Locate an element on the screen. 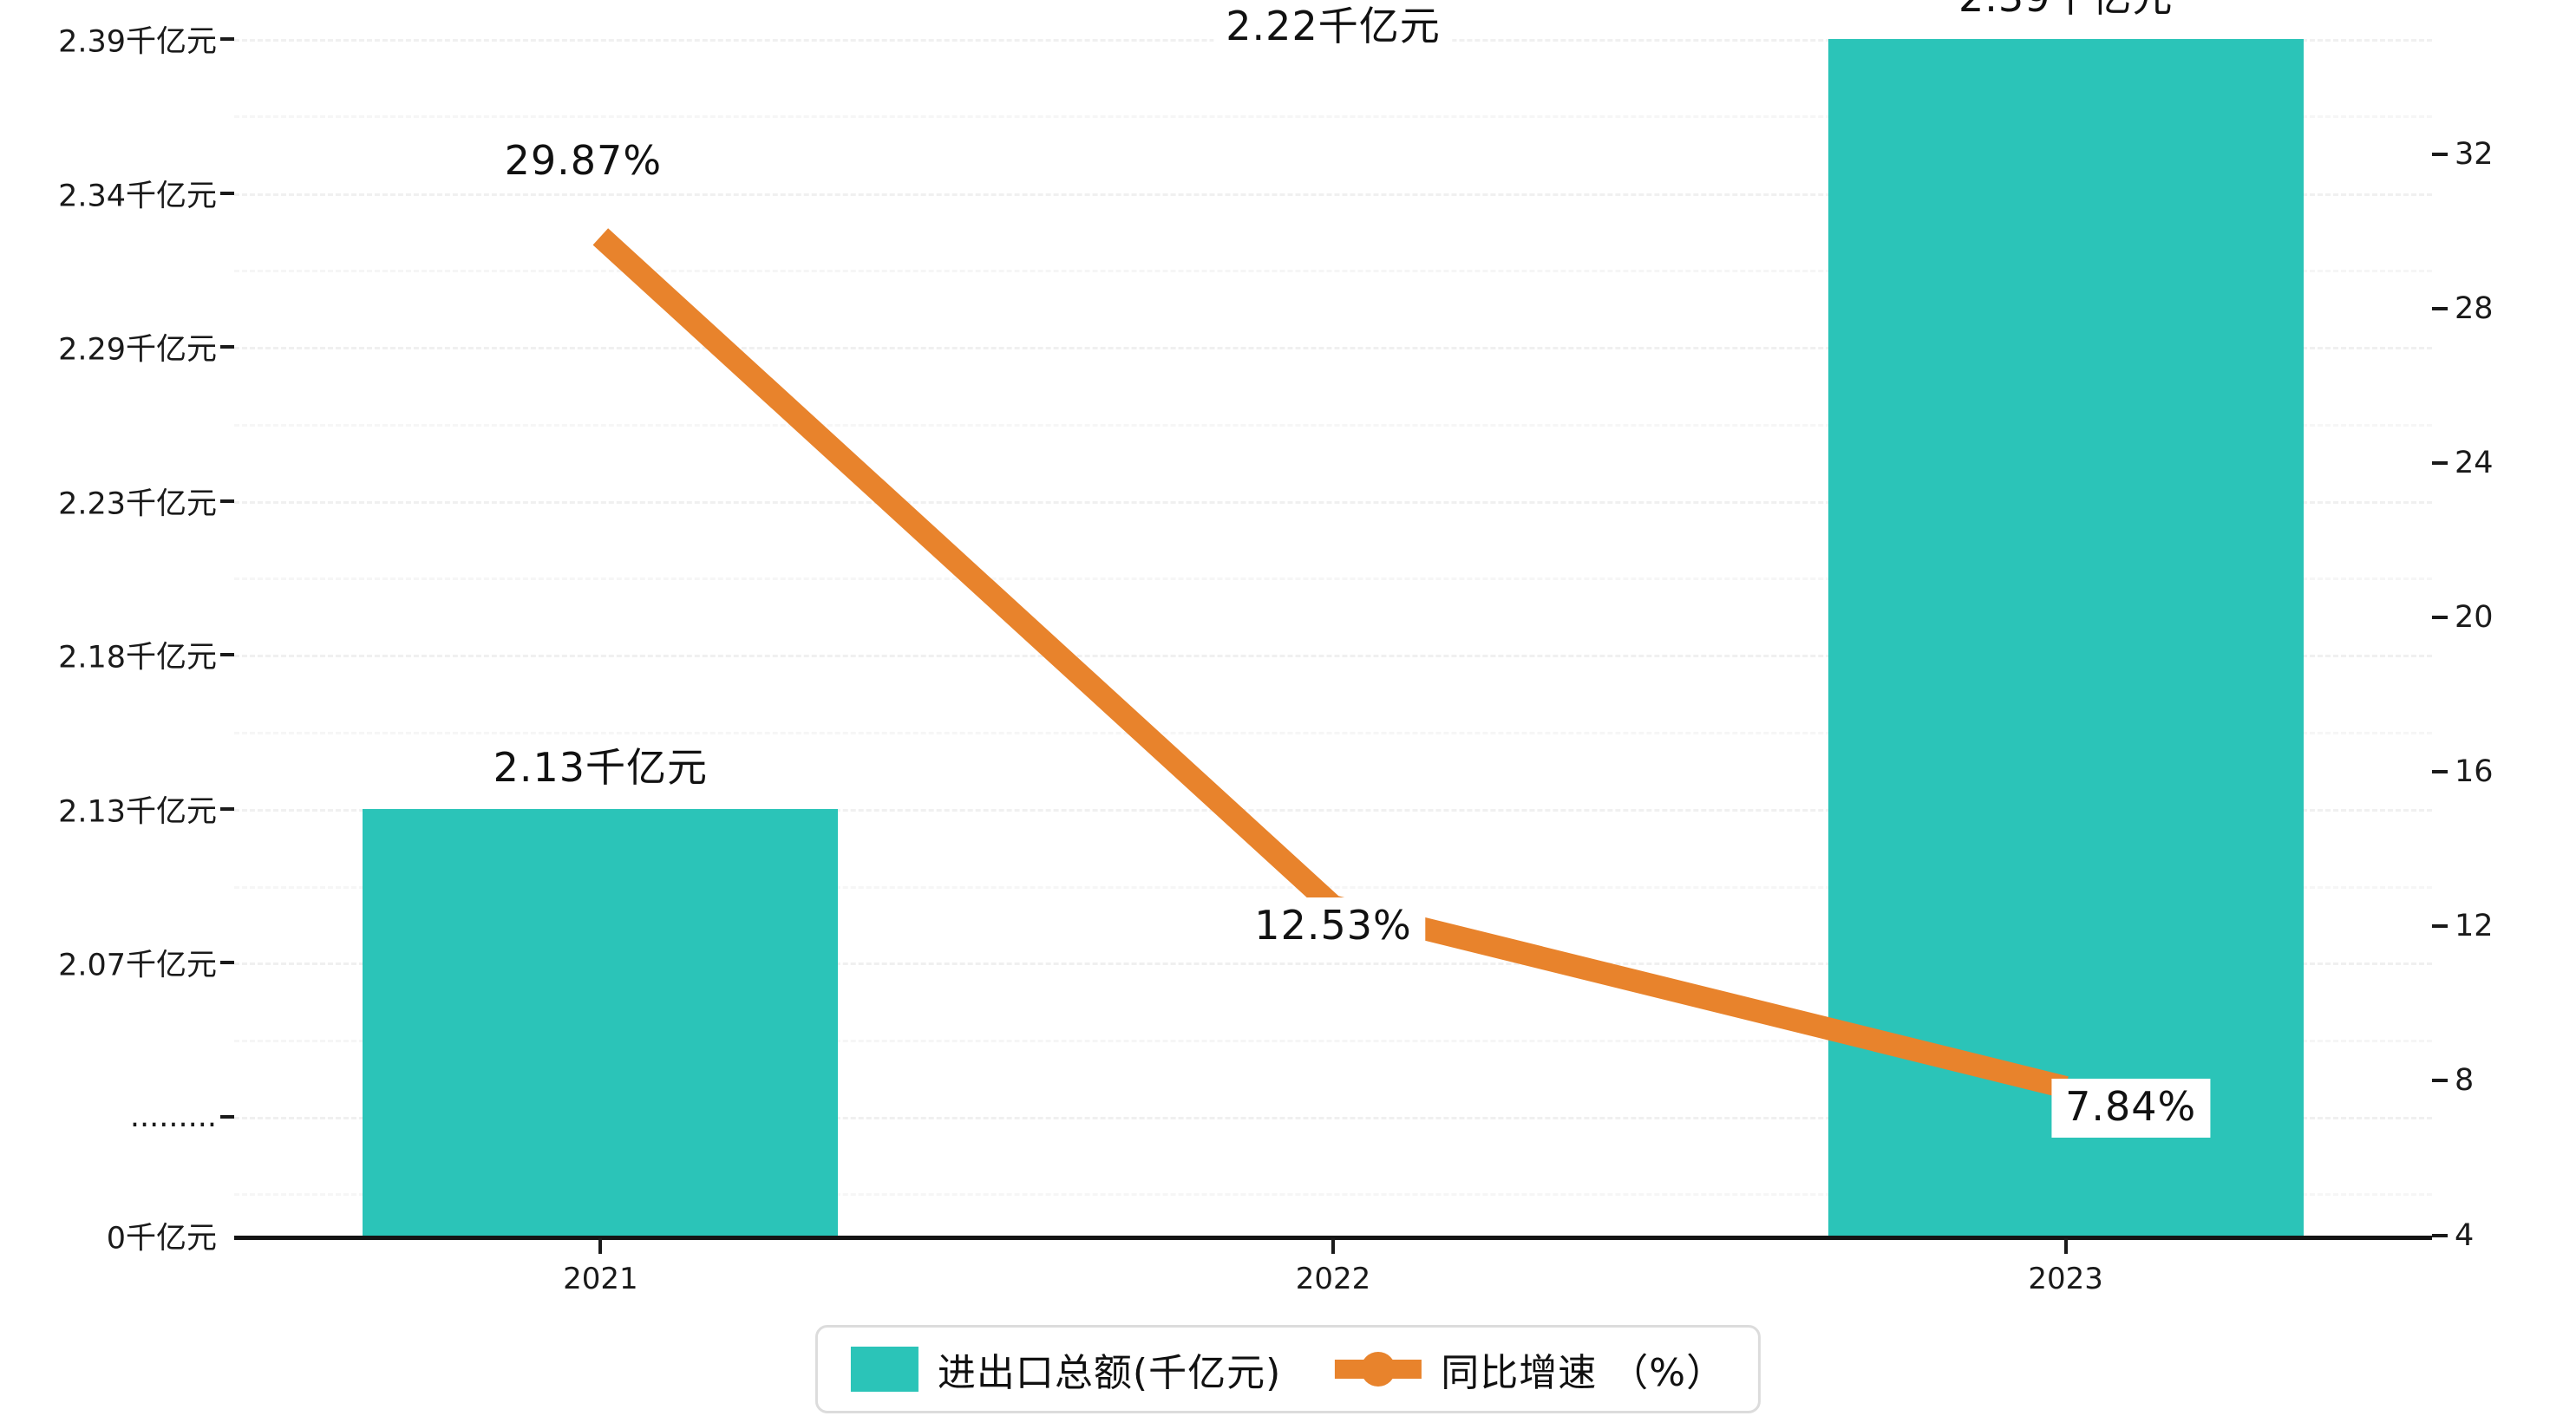 Image resolution: width=2576 pixels, height=1416 pixels. right-axis-tick-label: 24 is located at coordinates (2474, 463).